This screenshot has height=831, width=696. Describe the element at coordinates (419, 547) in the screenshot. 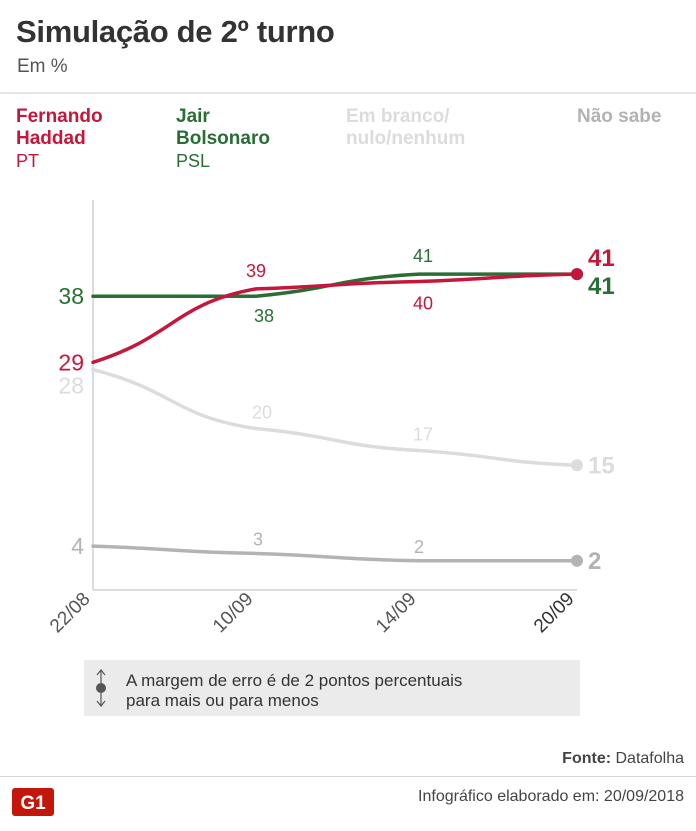

I see `data-label: 2` at that location.